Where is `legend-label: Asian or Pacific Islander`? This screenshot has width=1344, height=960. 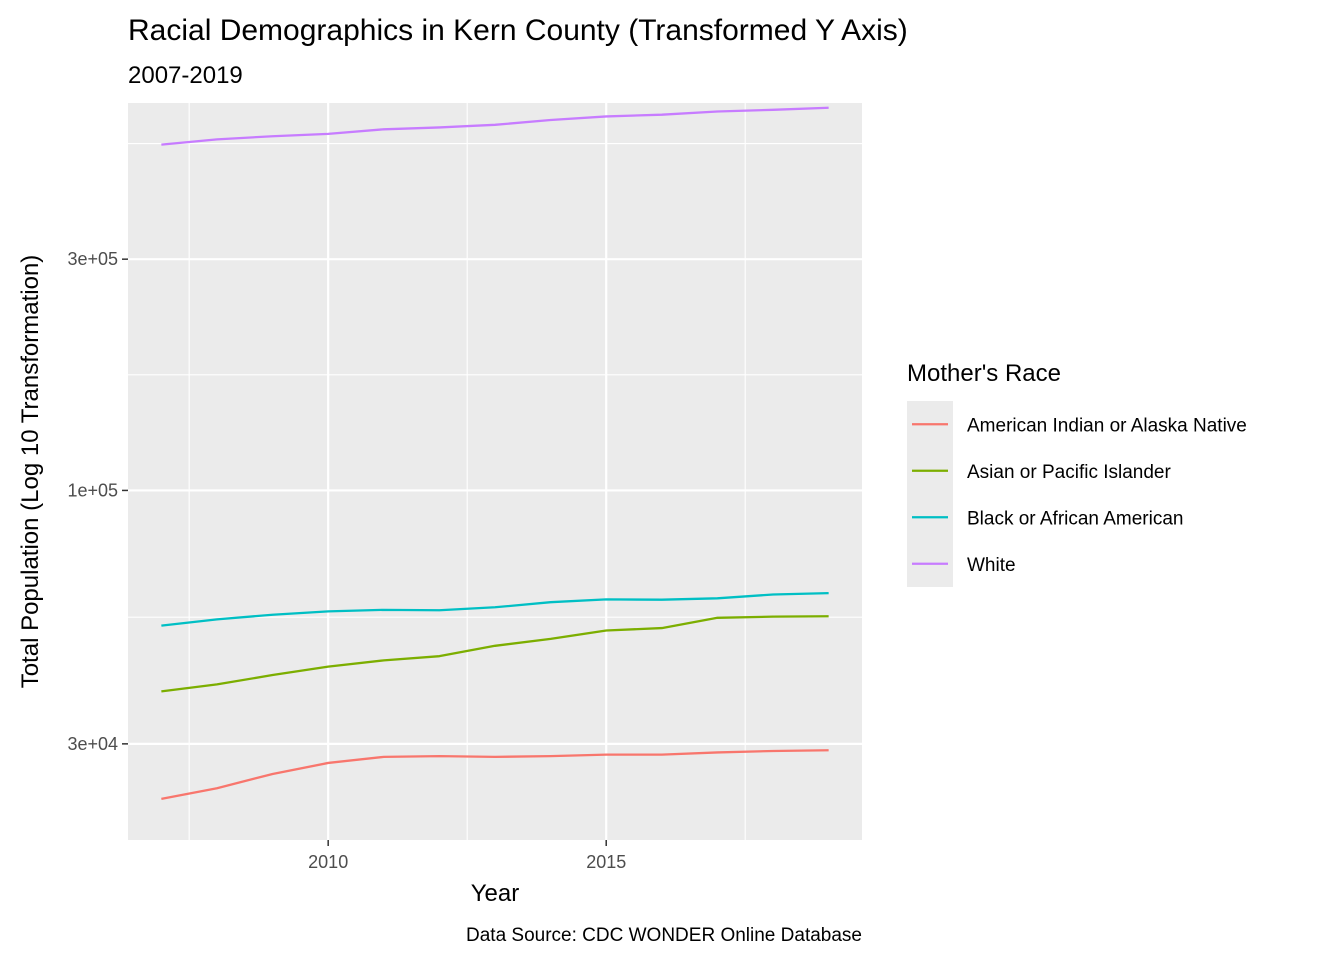 legend-label: Asian or Pacific Islander is located at coordinates (1069, 472).